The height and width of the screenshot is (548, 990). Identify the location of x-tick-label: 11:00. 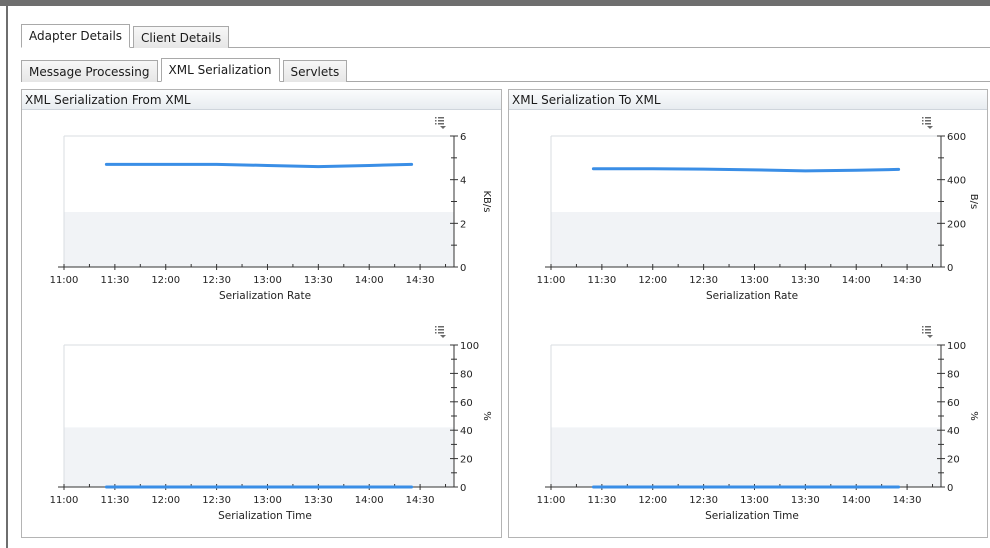
(64, 280).